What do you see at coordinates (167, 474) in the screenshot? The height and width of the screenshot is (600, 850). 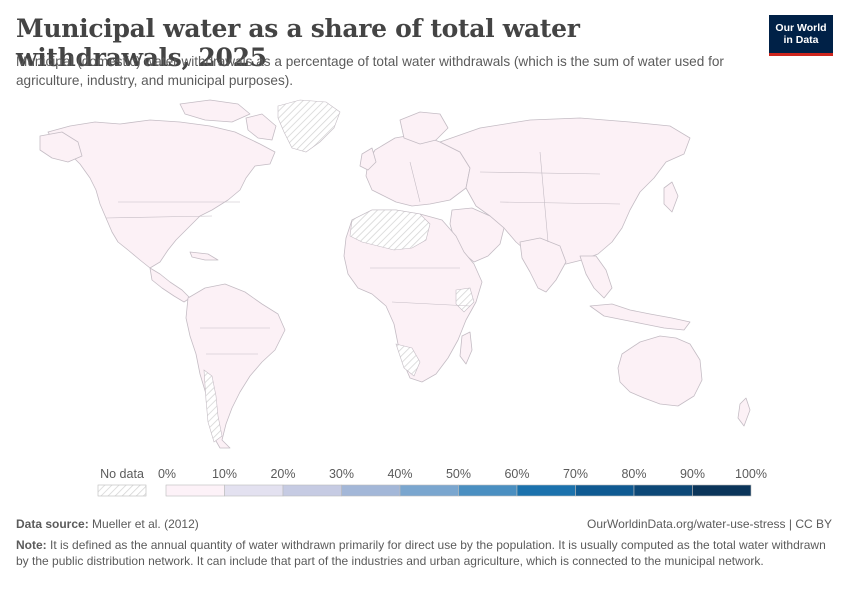 I see `legend-tick-label: 0%` at bounding box center [167, 474].